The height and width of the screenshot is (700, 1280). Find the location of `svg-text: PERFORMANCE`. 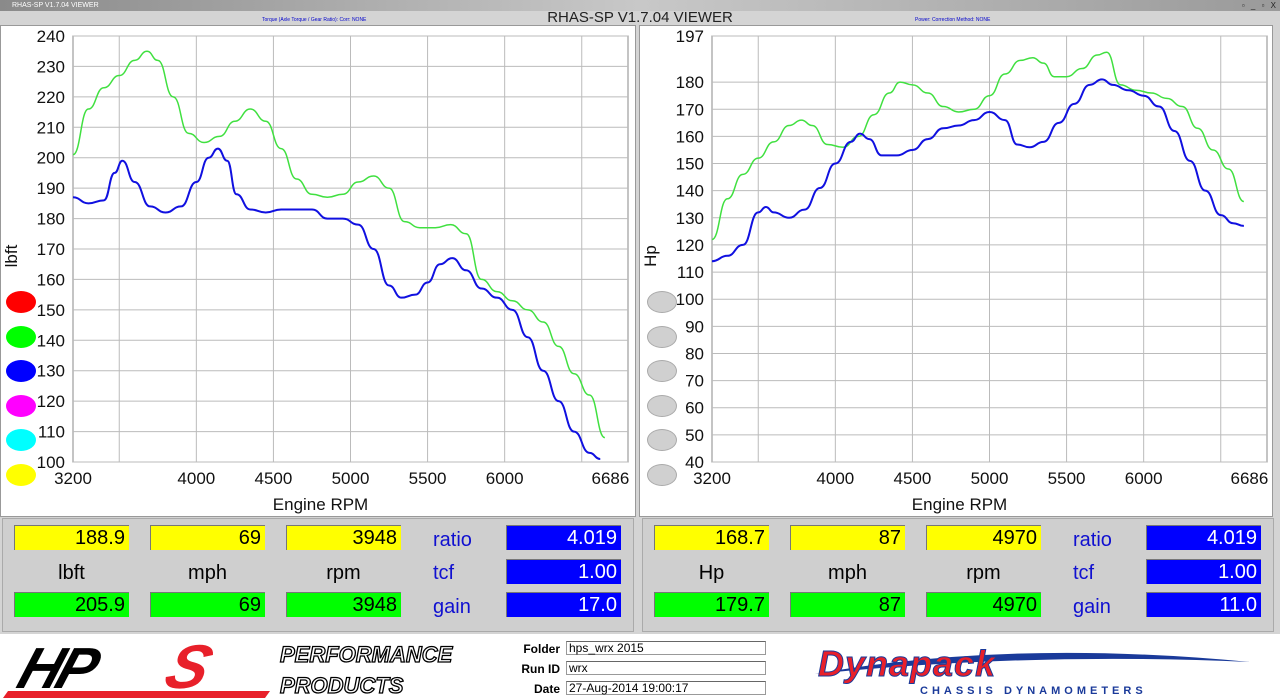

svg-text: PERFORMANCE is located at coordinates (367, 654).